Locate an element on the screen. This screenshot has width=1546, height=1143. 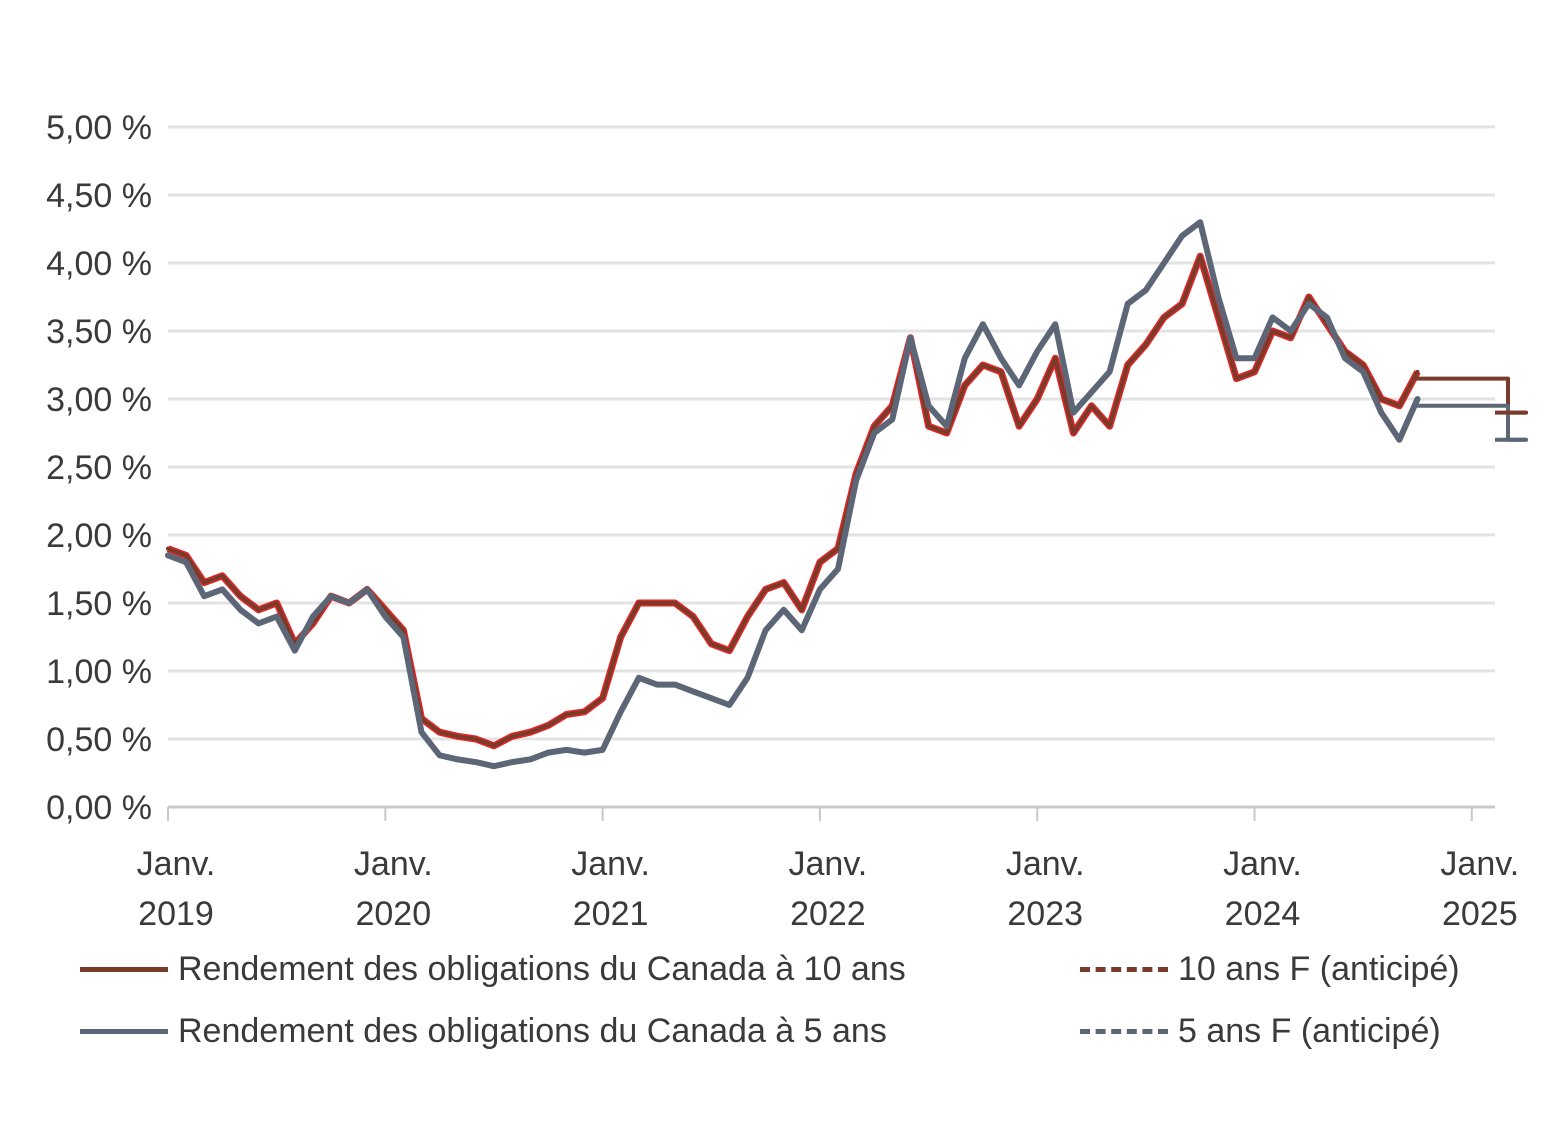
y-tick-label: 4,50 % is located at coordinates (99, 196).